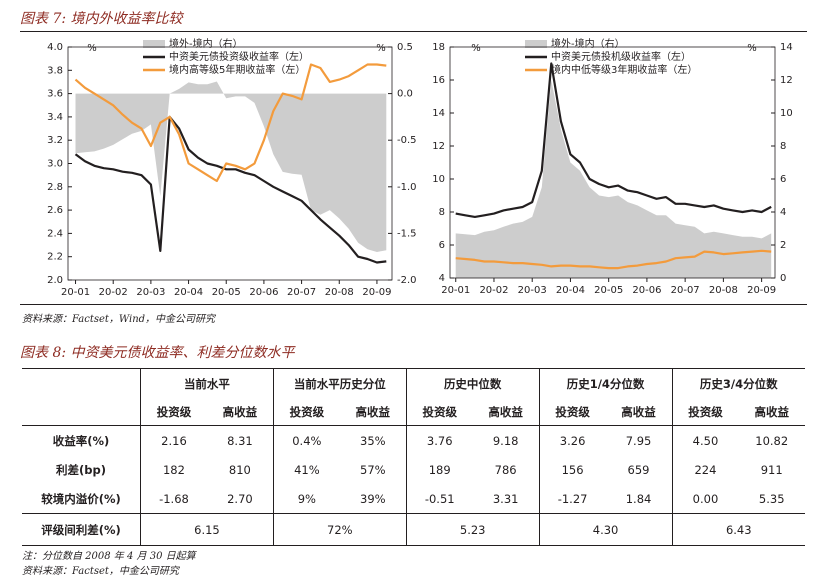 The width and height of the screenshot is (815, 582). I want to click on cell: 911, so click(771, 469).